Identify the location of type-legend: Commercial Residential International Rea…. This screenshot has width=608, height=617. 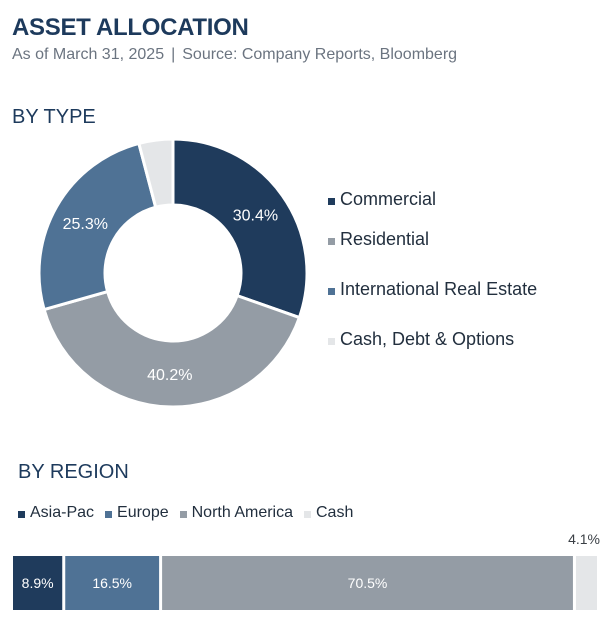
(432, 274).